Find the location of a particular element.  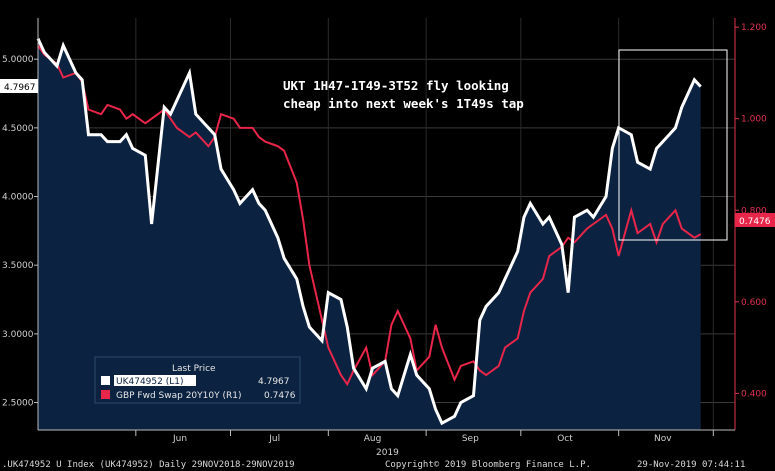

last-value-tag-right: 0.7476 is located at coordinates (755, 220).